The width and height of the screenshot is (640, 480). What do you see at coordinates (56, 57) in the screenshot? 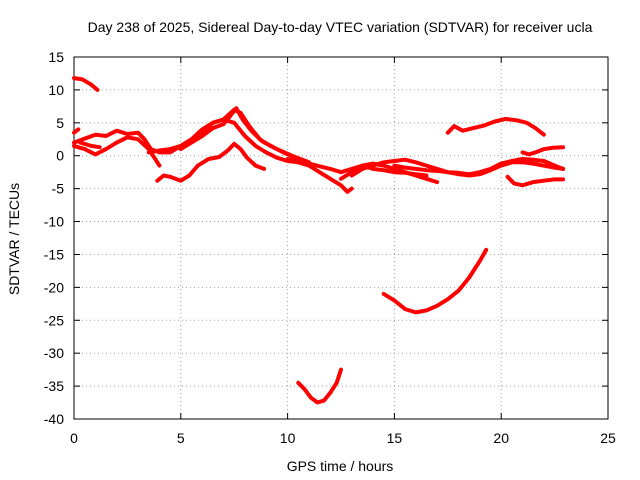
I see `y-tick-label: 15` at bounding box center [56, 57].